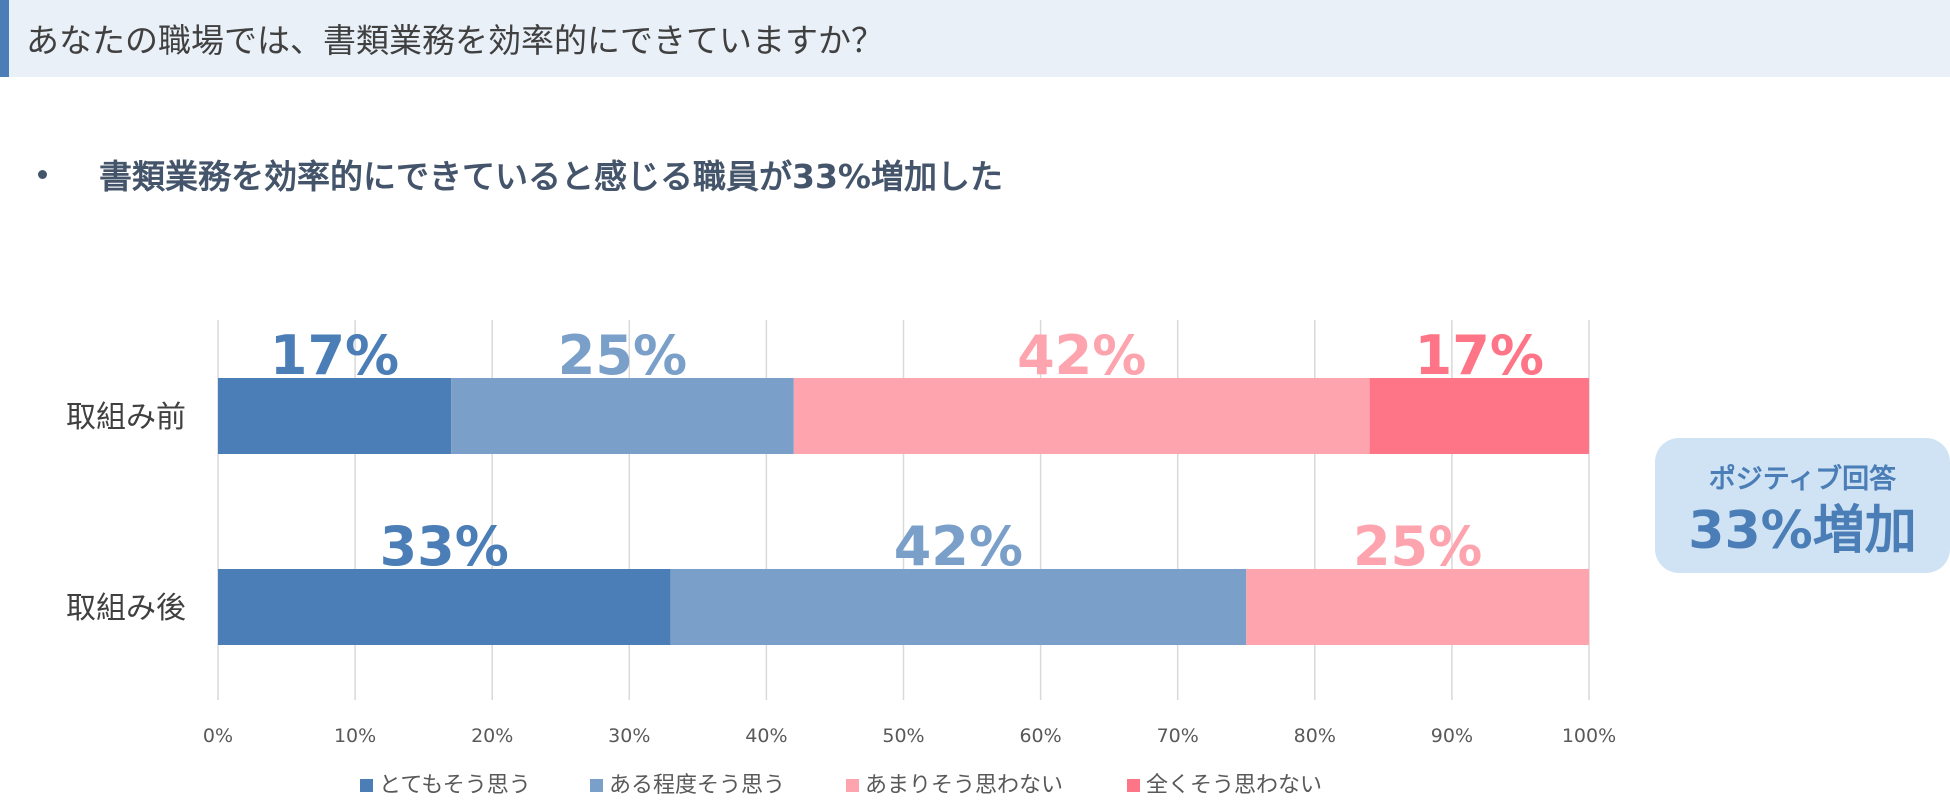 The image size is (1950, 804). Describe the element at coordinates (1802, 531) in the screenshot. I see `callout-value: 33%増加` at that location.